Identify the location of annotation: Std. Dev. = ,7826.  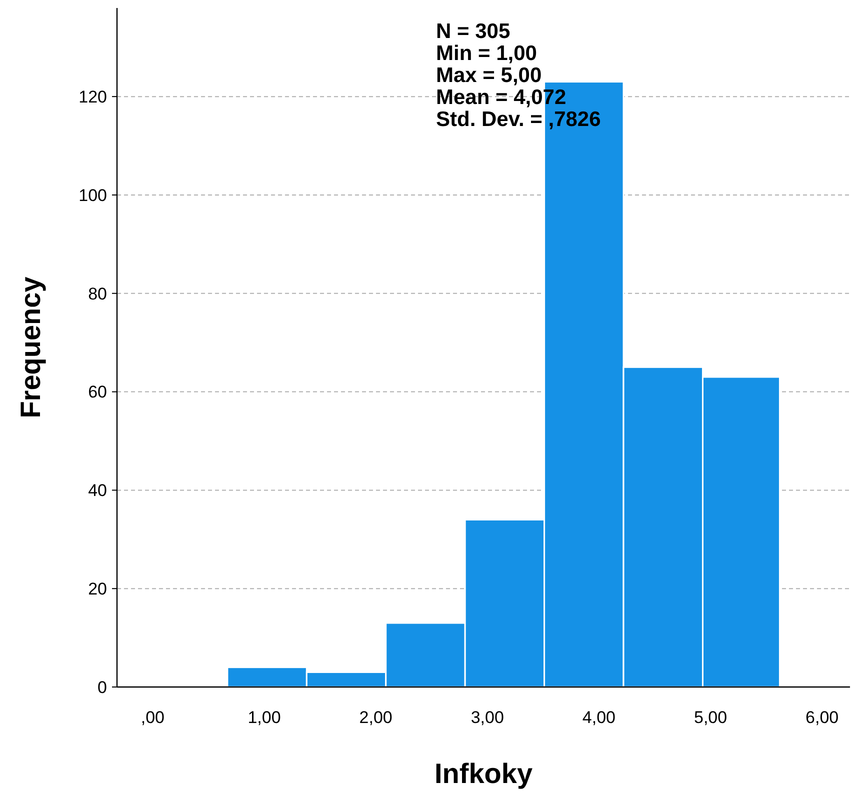
(518, 119).